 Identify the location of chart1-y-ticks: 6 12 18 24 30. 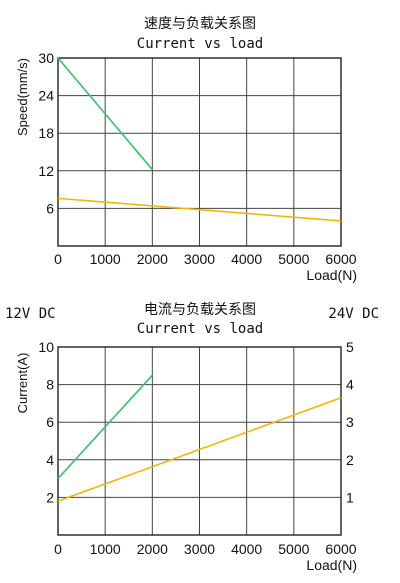
(46, 133).